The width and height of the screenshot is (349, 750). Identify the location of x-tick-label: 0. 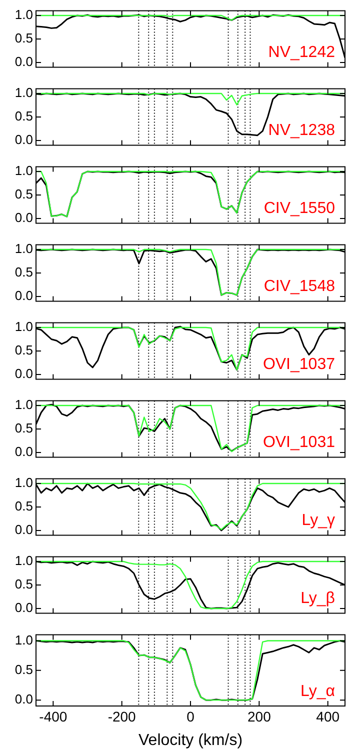
(190, 716).